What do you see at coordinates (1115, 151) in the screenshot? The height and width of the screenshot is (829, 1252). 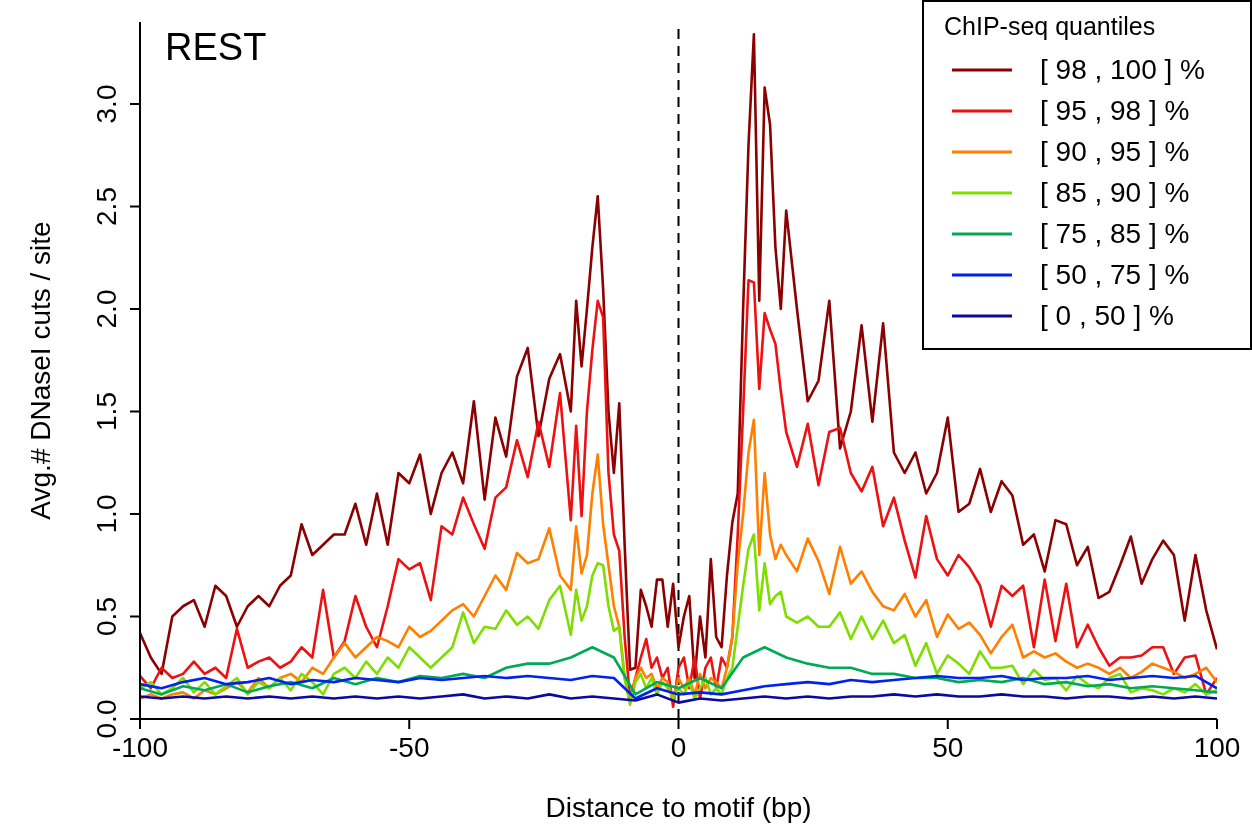 I see `legend-label: [ 90 , 95 ] %` at bounding box center [1115, 151].